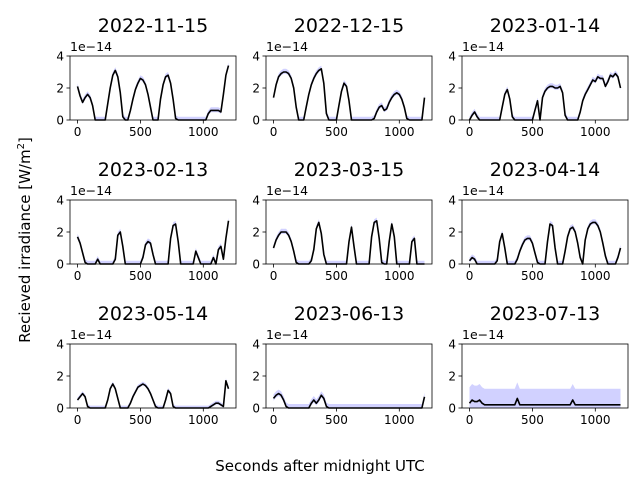  What do you see at coordinates (342, 365) in the screenshot?
I see `subplot: 2023-06-13 1e−14 0 500 1000 0 2 4` at bounding box center [342, 365].